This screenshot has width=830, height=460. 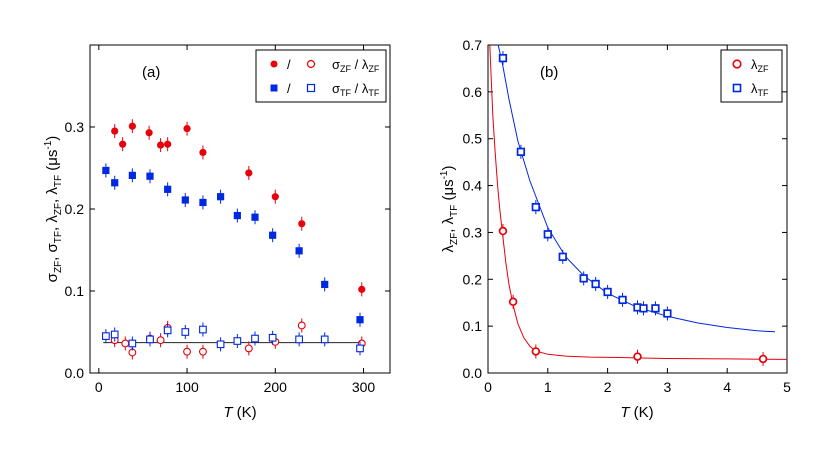 What do you see at coordinates (360, 320) in the screenshot?
I see `point-a-σTF-13` at bounding box center [360, 320].